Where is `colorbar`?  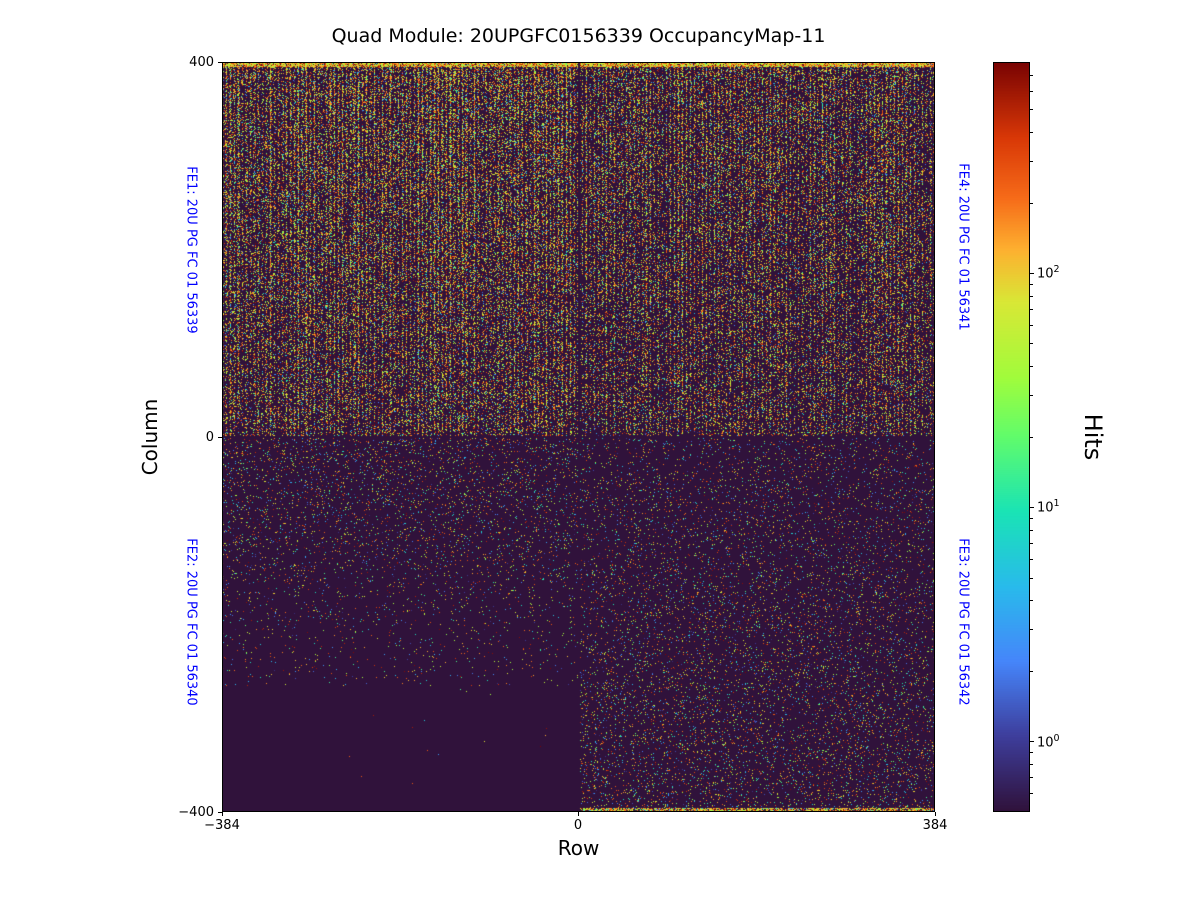 colorbar is located at coordinates (1011, 437).